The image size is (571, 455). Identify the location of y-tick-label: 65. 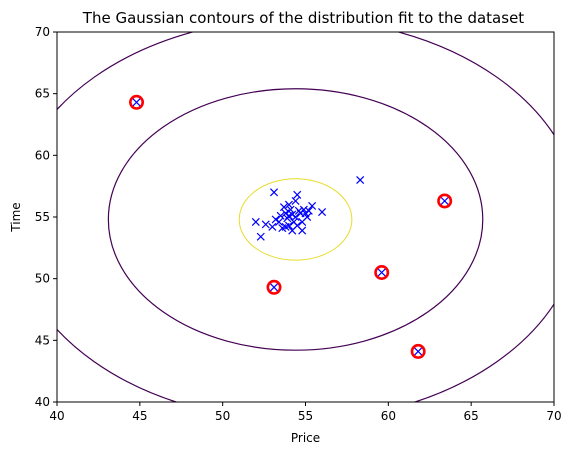
(42, 94).